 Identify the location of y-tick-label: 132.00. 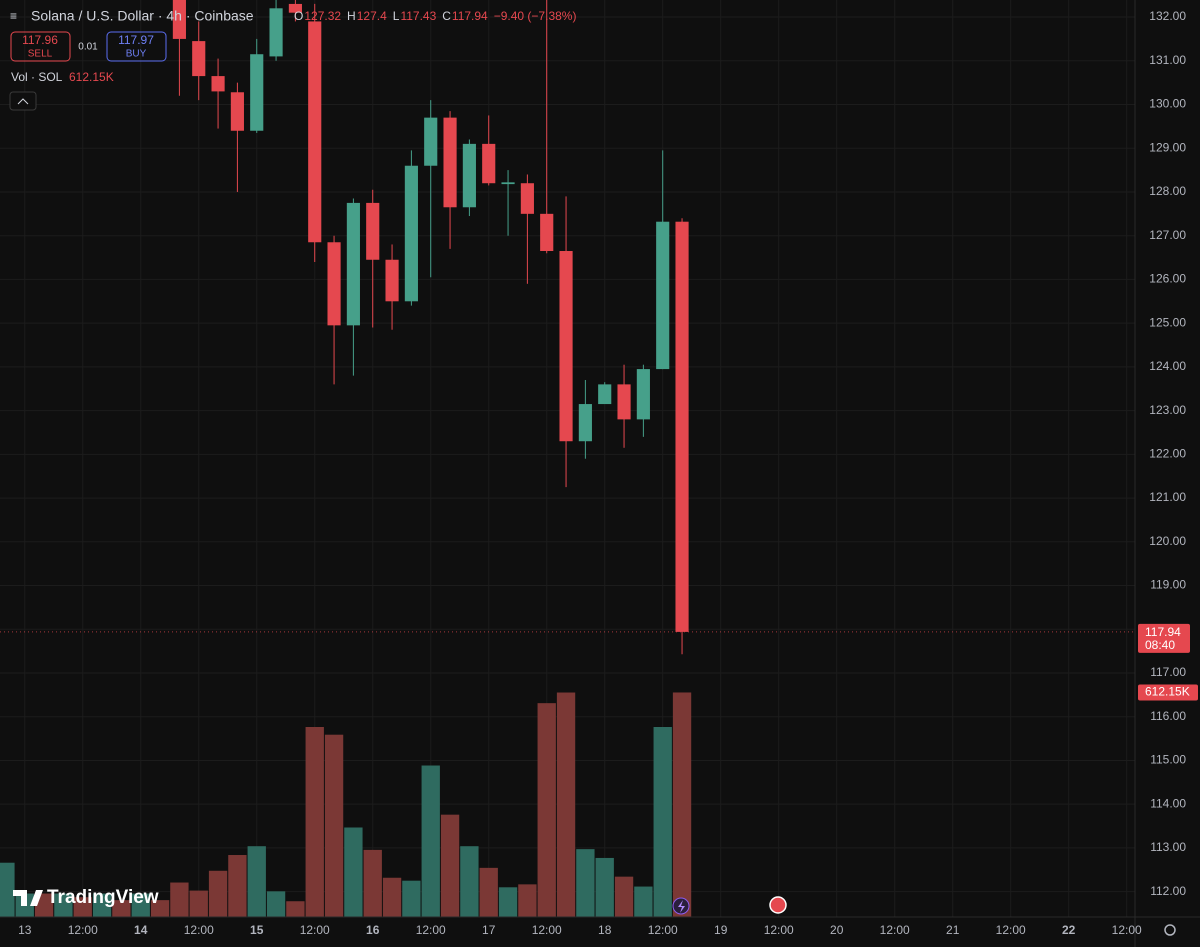
(1167, 16).